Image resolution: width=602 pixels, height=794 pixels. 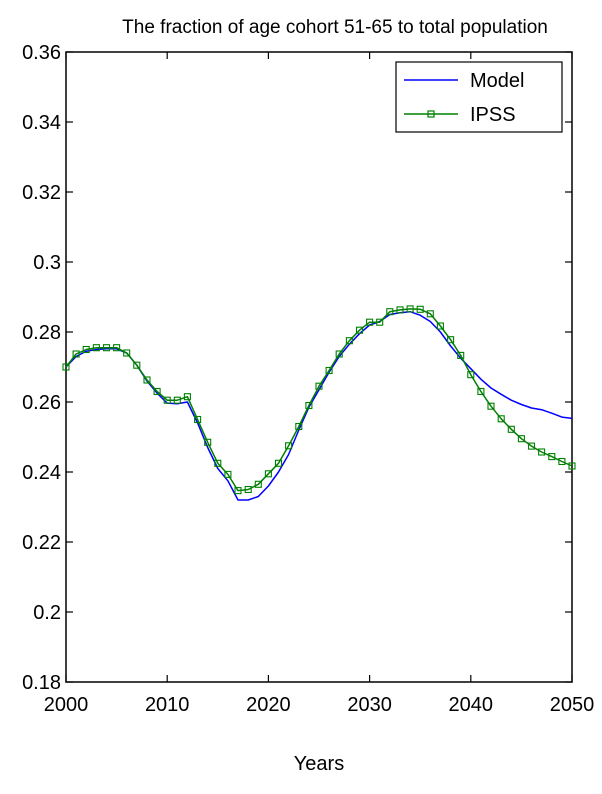 What do you see at coordinates (41, 123) in the screenshot?
I see `y-tick-label: 0.34` at bounding box center [41, 123].